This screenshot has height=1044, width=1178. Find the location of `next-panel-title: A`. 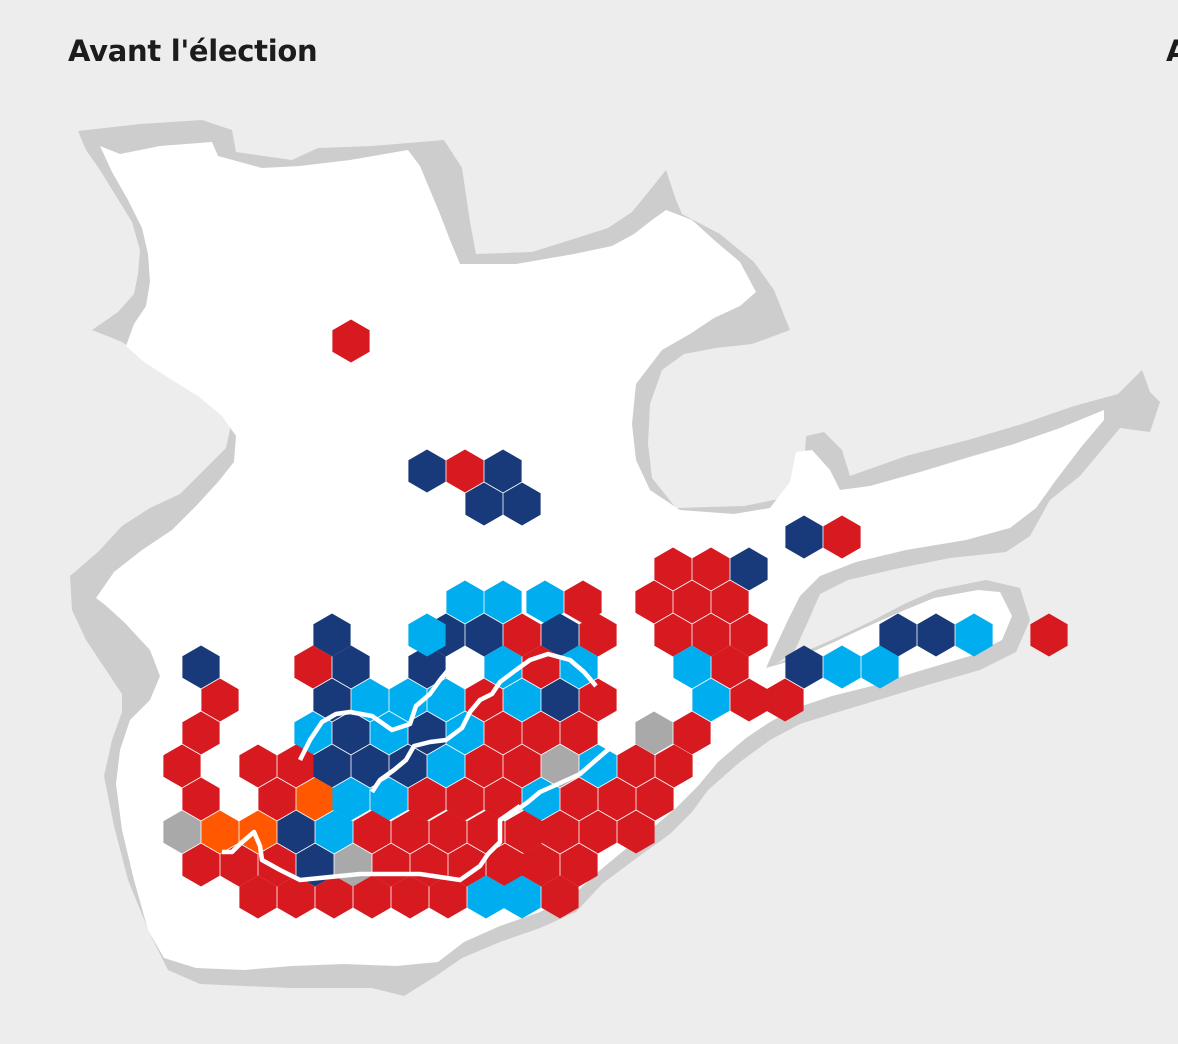

next-panel-title: A is located at coordinates (1172, 51).